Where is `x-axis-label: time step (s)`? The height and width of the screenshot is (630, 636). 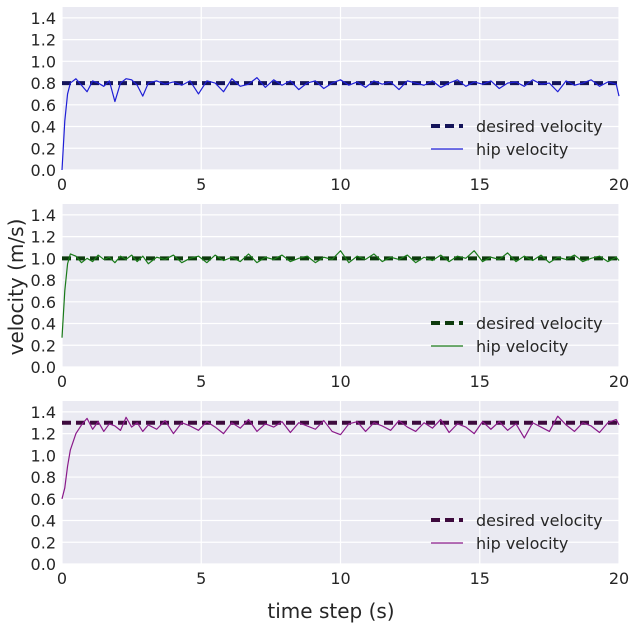 x-axis-label: time step (s) is located at coordinates (330, 611).